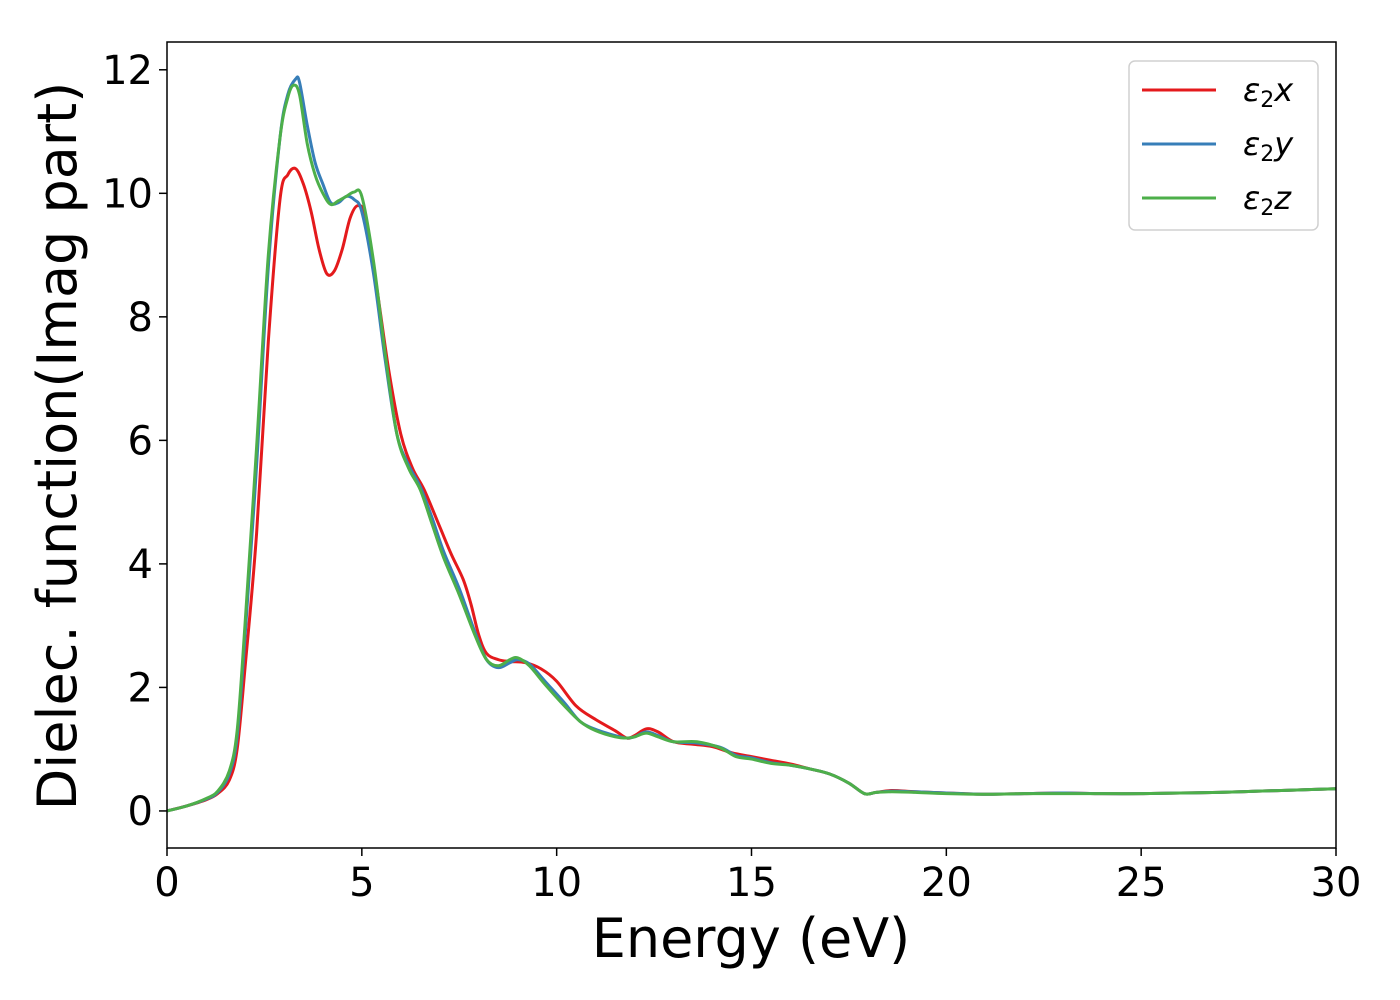 Image resolution: width=1400 pixels, height=1000 pixels. Describe the element at coordinates (1336, 883) in the screenshot. I see `x-tick-label: 30` at that location.